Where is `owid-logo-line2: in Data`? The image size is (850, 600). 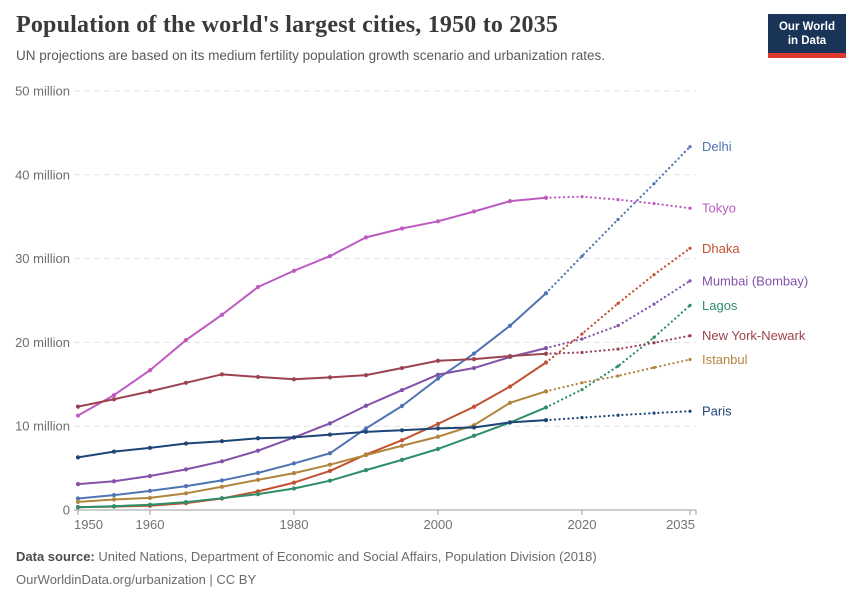
owid-logo-line2: in Data is located at coordinates (807, 41).